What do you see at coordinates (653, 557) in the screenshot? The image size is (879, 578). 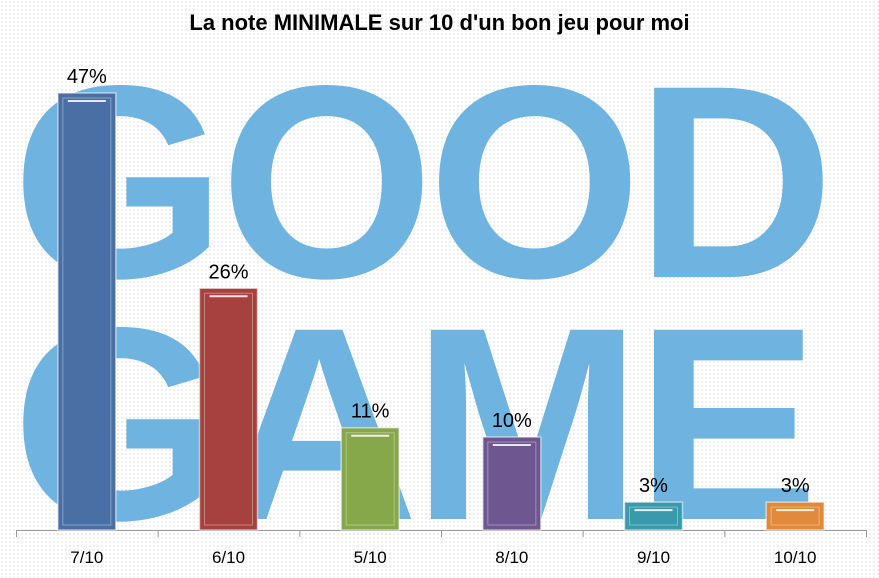 I see `x-tick-label-9/10: 9/10` at bounding box center [653, 557].